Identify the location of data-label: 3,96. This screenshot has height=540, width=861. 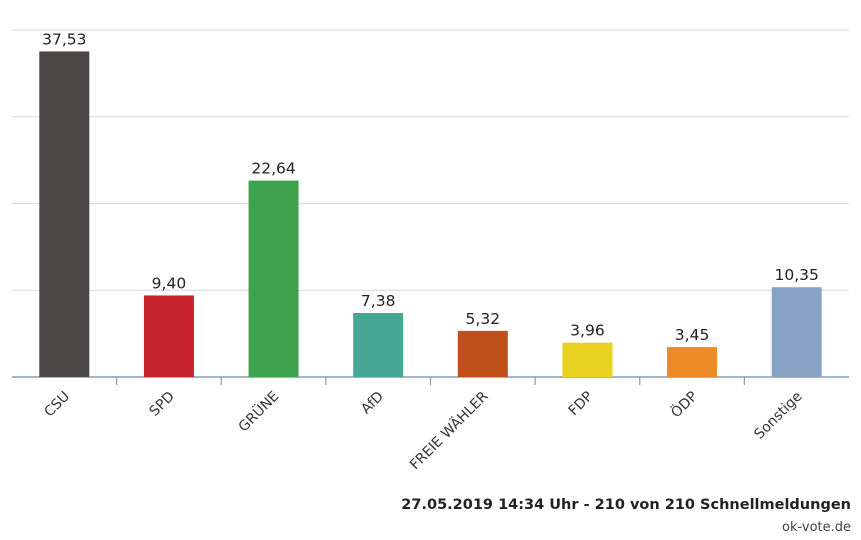
(587, 331).